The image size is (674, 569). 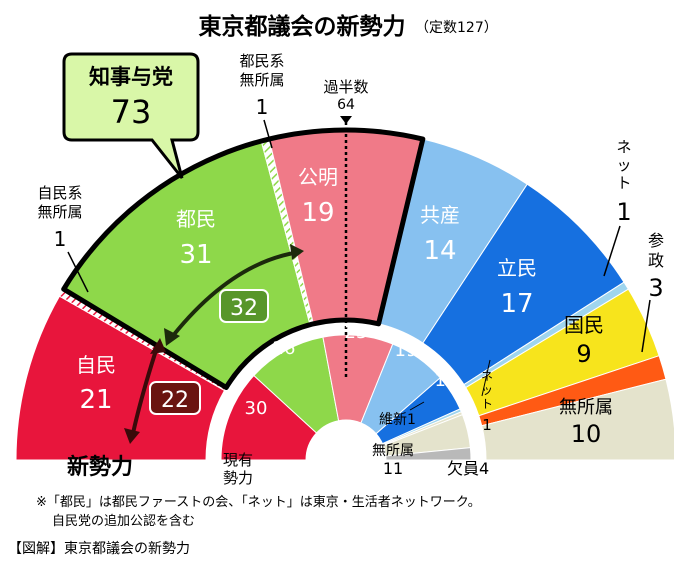 I want to click on label-rikken: 立民, so click(x=517, y=268).